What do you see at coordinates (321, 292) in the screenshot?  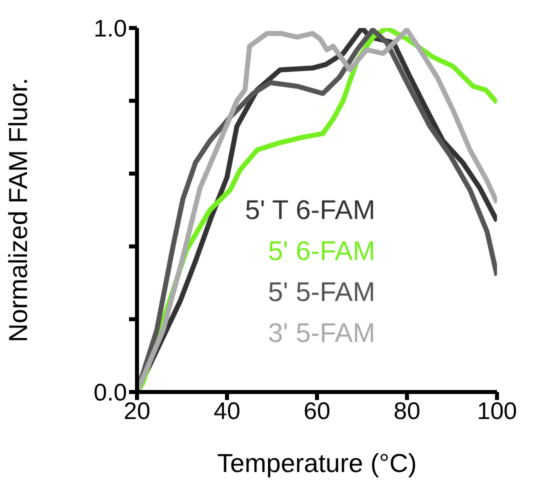 I see `text: 5' 5-FAM` at bounding box center [321, 292].